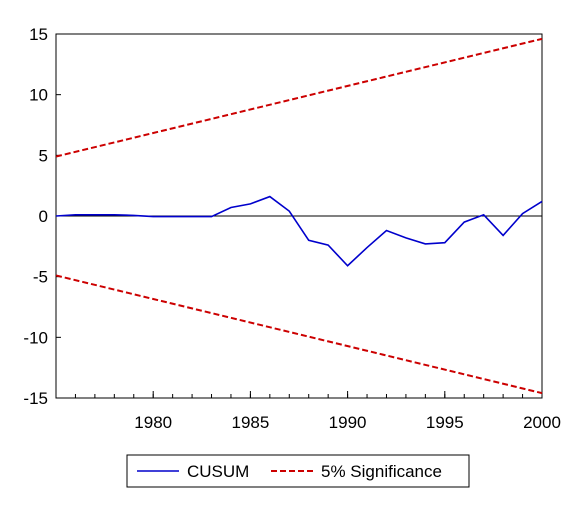  I want to click on y-tick-label: 15, so click(38, 34).